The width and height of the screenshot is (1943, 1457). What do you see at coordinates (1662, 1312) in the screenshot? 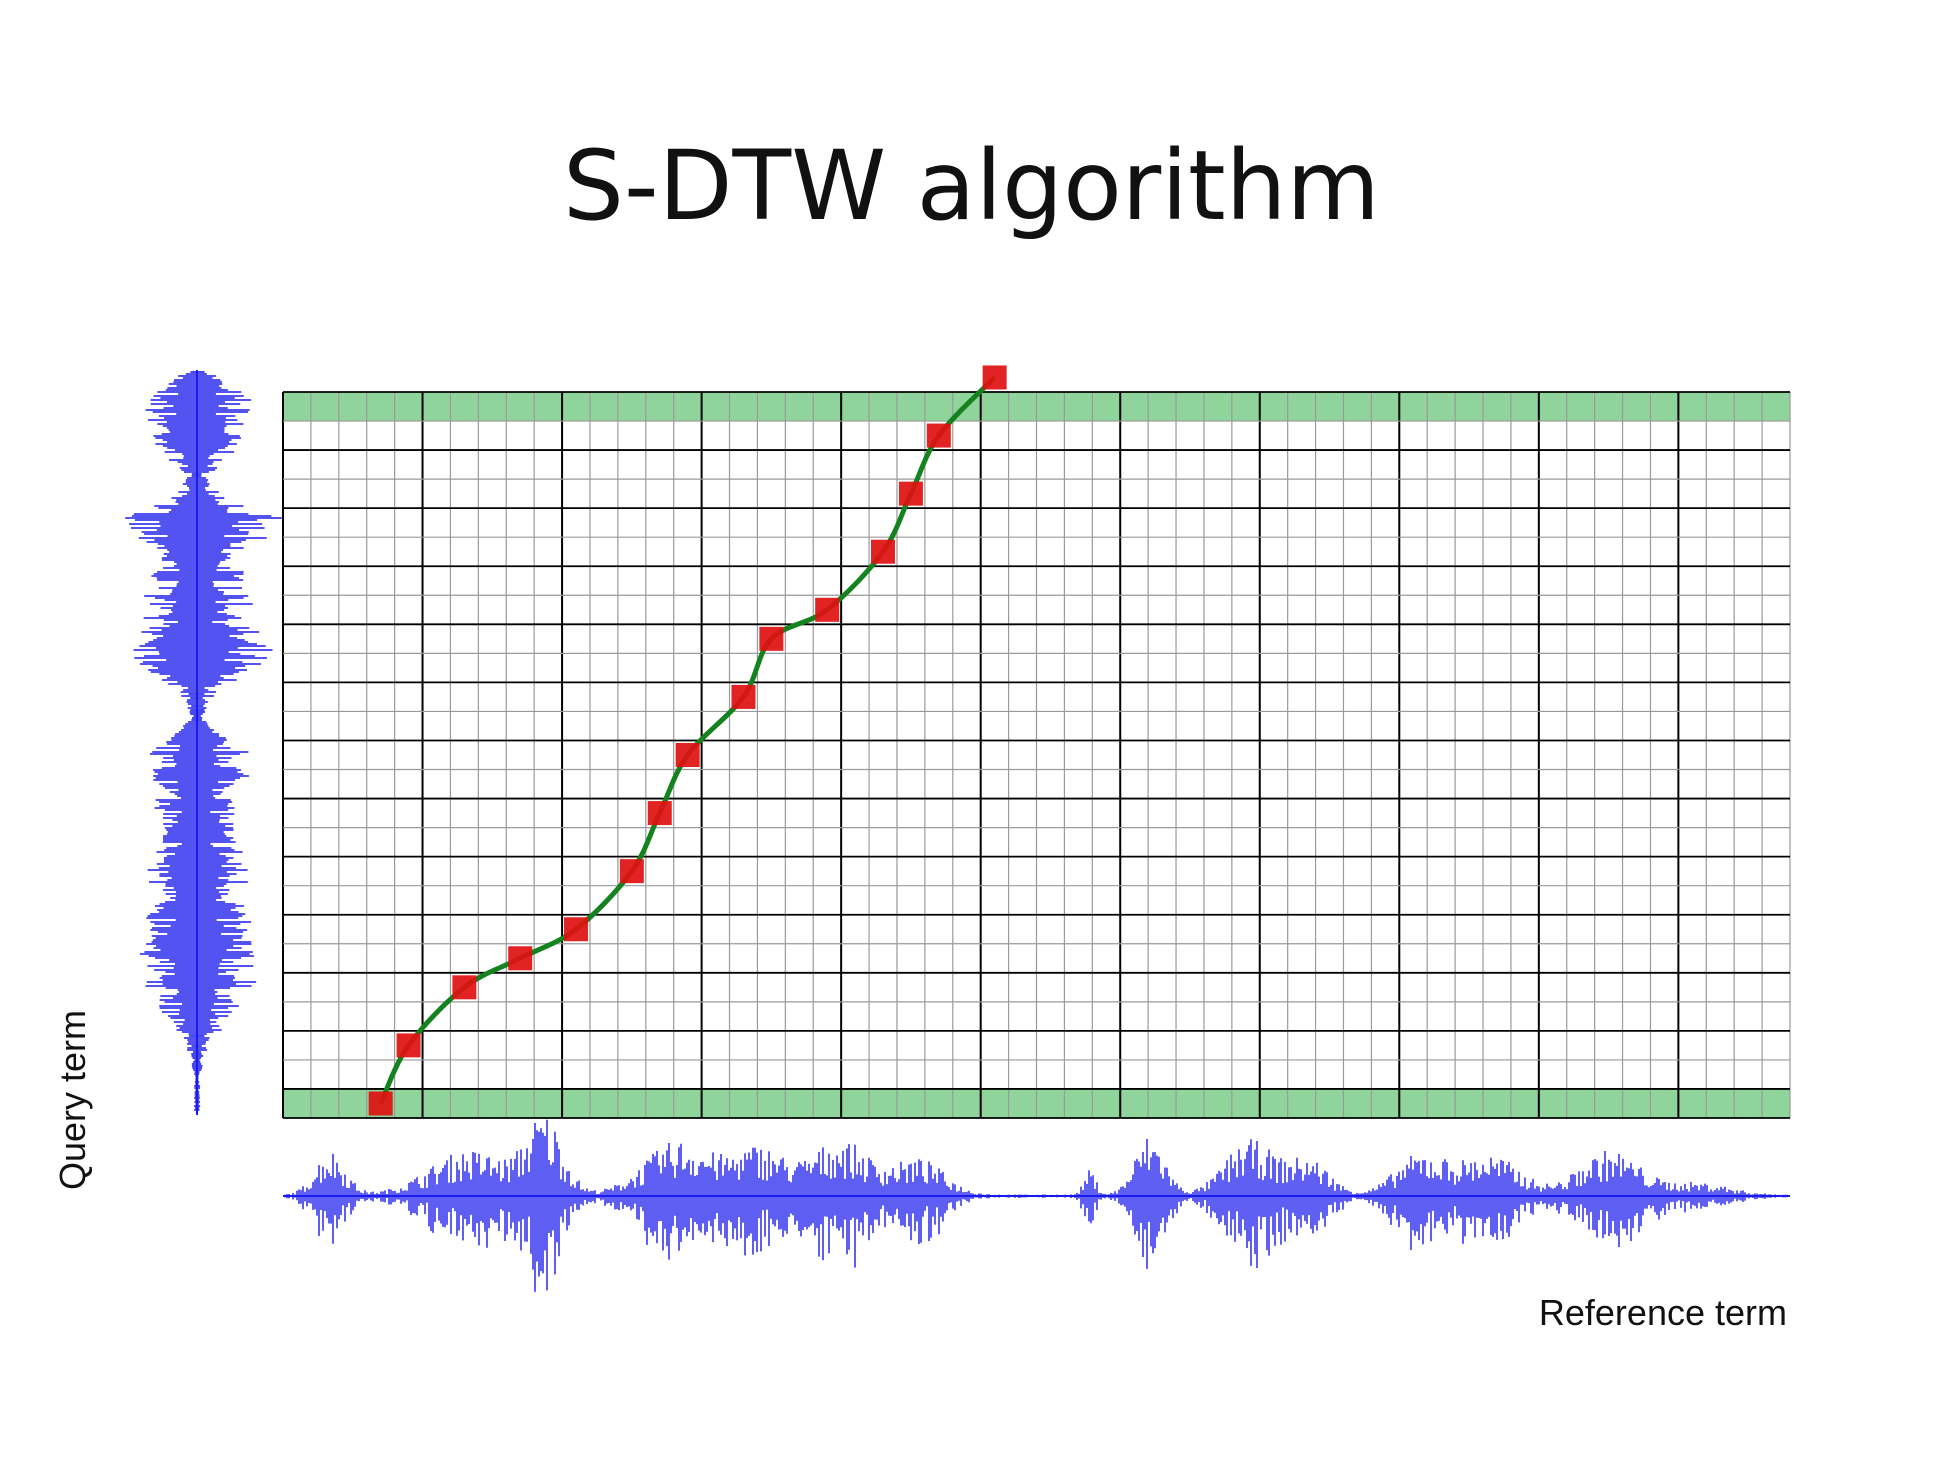
I see `reference-term-label: Reference term` at bounding box center [1662, 1312].